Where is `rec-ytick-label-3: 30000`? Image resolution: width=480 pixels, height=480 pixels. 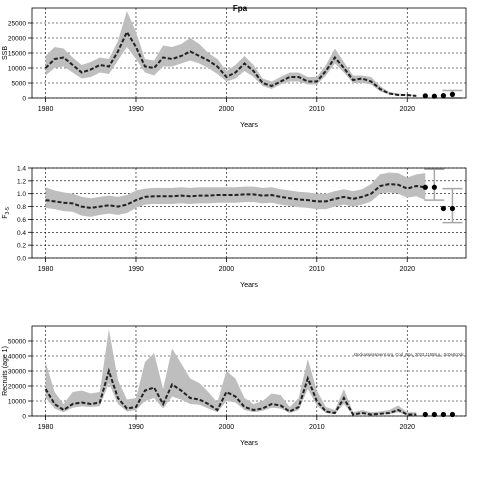
rec-ytick-label-3: 30000 is located at coordinates (17, 372).